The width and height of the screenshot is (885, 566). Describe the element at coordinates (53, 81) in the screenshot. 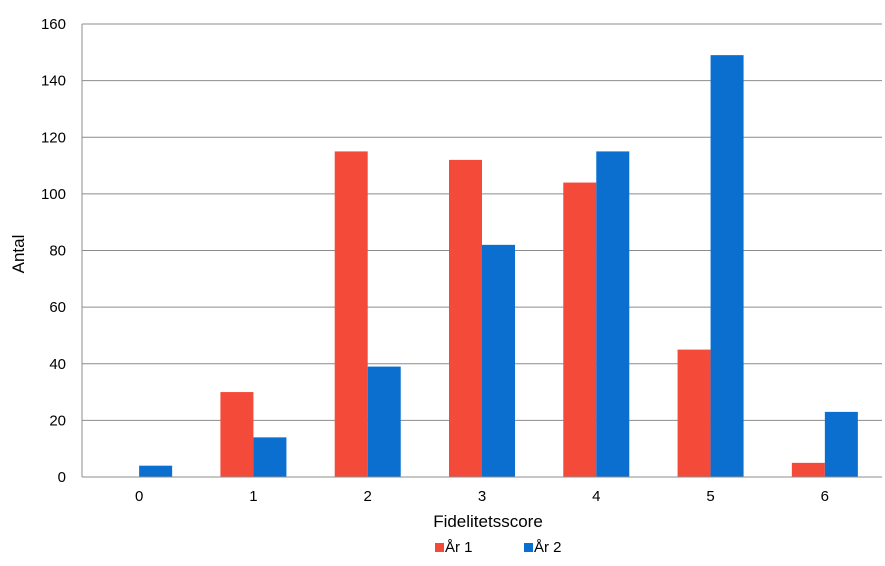

I see `y-tick-label: 140` at that location.